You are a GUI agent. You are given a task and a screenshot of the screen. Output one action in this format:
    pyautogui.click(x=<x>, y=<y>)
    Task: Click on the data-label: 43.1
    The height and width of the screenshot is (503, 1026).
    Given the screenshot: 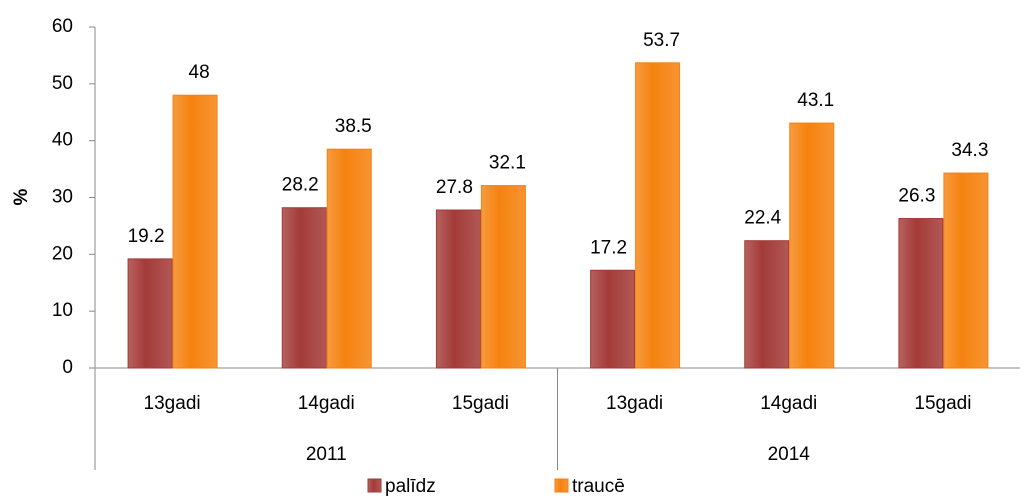 What is the action you would take?
    pyautogui.click(x=815, y=100)
    